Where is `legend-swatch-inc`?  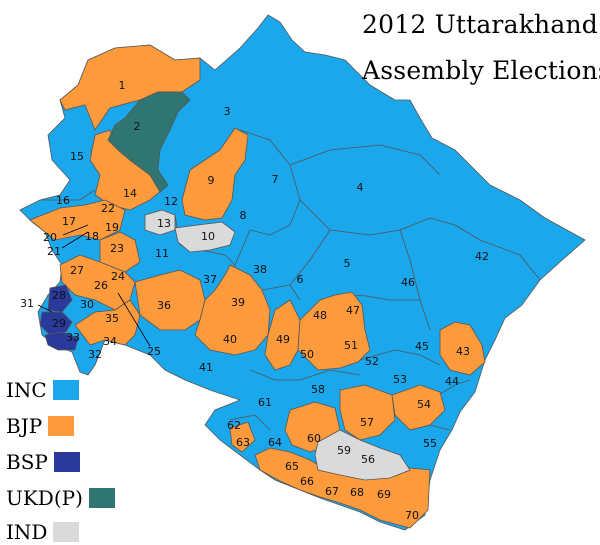
legend-swatch-inc is located at coordinates (65, 390).